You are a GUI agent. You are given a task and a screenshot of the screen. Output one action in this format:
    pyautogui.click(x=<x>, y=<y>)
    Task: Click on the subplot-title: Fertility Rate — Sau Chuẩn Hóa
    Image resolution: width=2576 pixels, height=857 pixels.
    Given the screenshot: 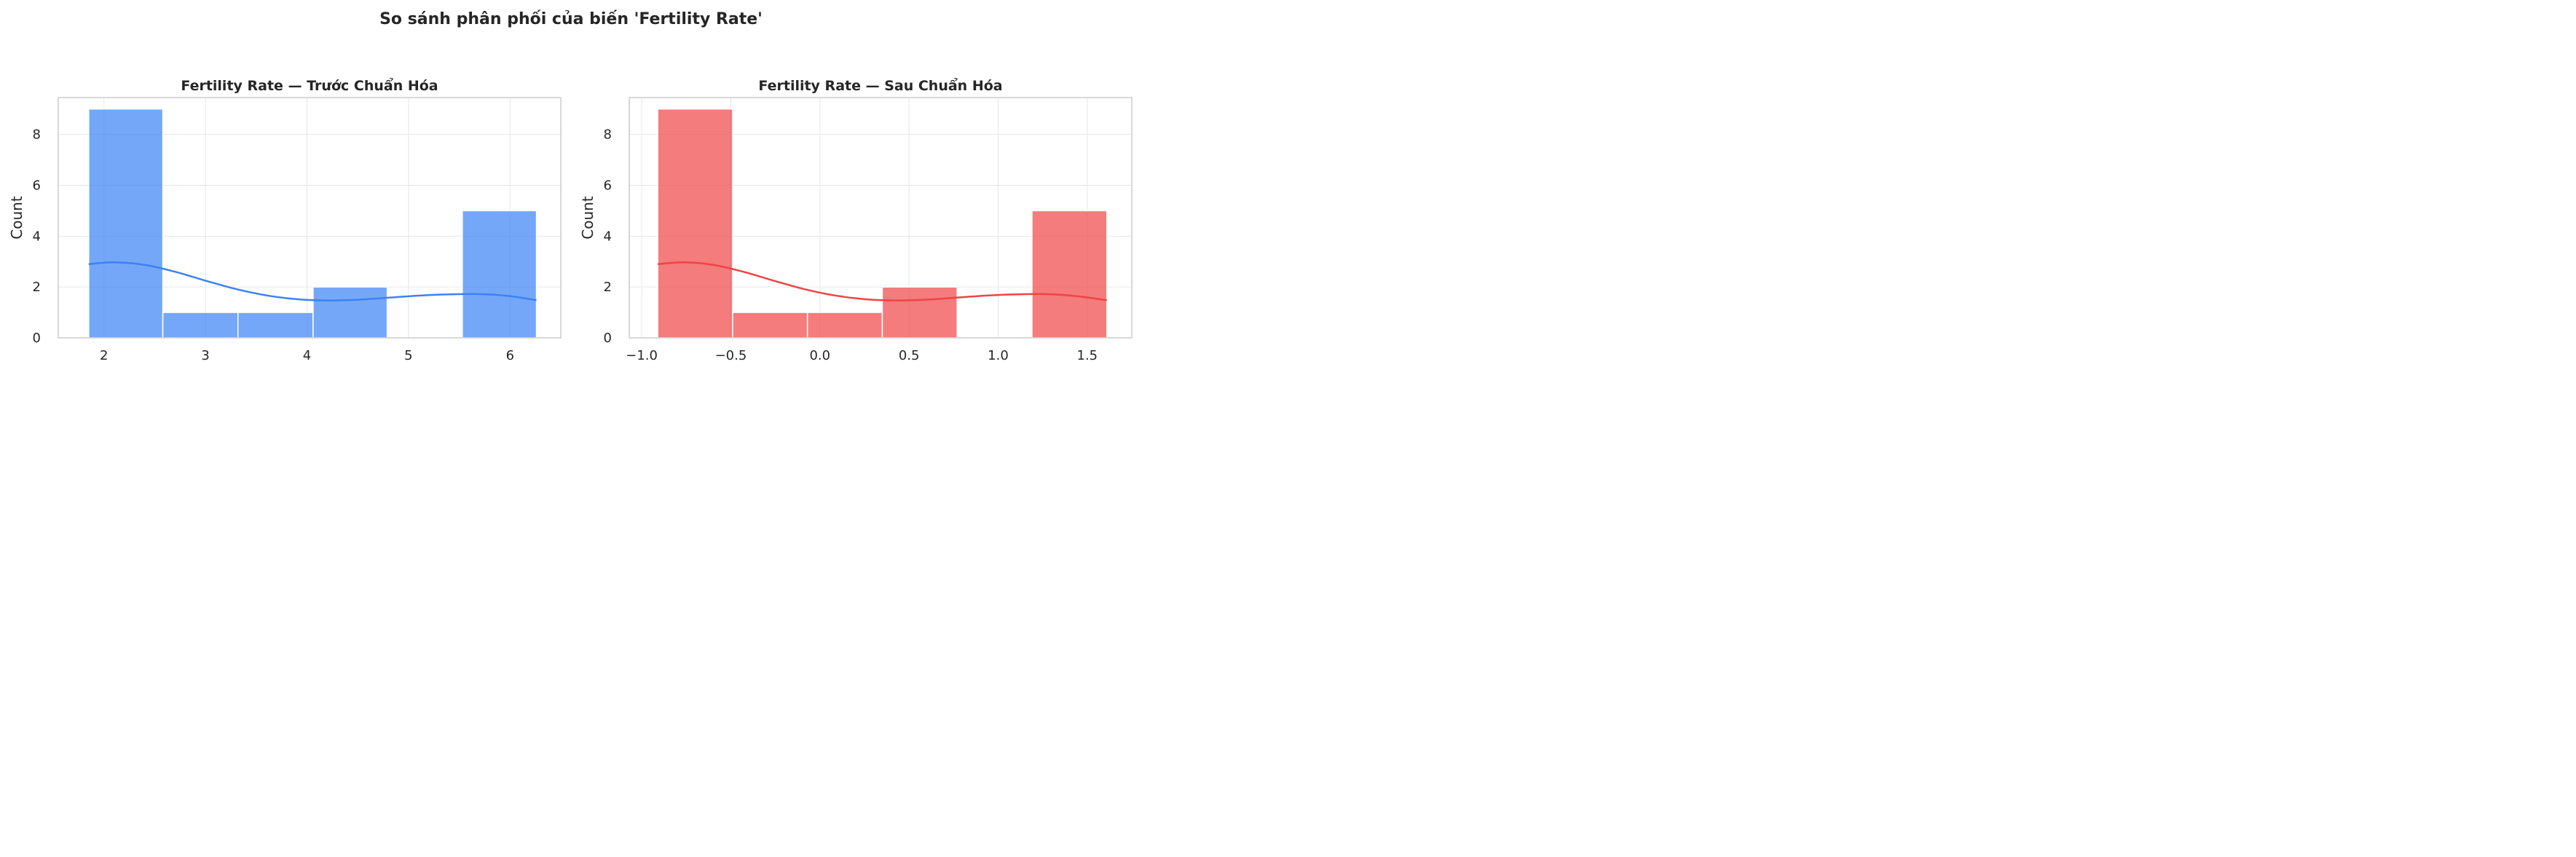 What is the action you would take?
    pyautogui.click(x=880, y=86)
    